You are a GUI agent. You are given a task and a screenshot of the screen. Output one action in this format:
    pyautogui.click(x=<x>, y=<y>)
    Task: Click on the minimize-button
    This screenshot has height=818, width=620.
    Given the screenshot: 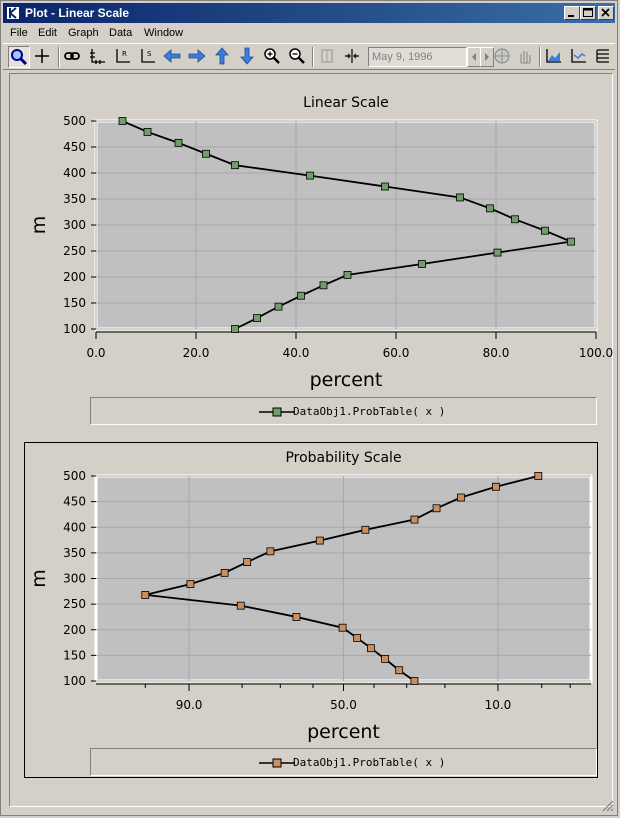 What is the action you would take?
    pyautogui.click(x=572, y=13)
    